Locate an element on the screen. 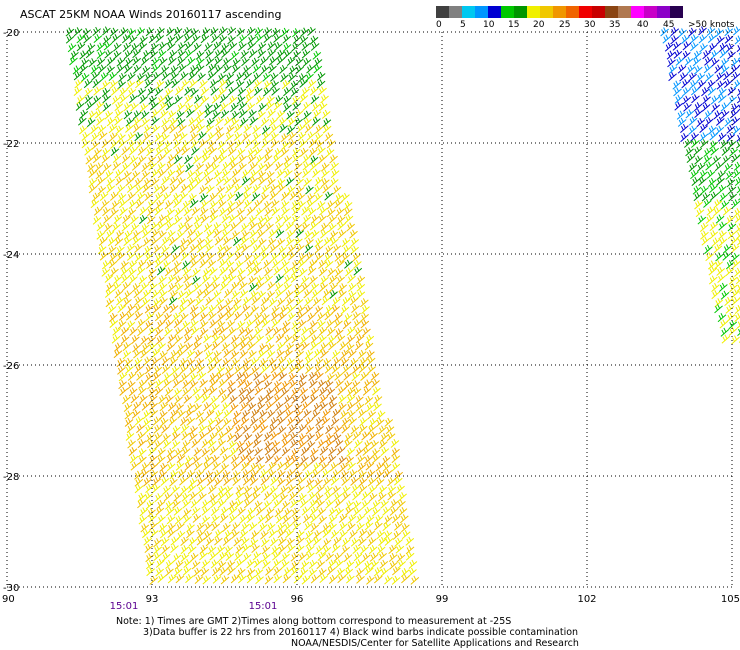 This screenshot has height=650, width=740. wind-speed-colorbar is located at coordinates (566, 12).